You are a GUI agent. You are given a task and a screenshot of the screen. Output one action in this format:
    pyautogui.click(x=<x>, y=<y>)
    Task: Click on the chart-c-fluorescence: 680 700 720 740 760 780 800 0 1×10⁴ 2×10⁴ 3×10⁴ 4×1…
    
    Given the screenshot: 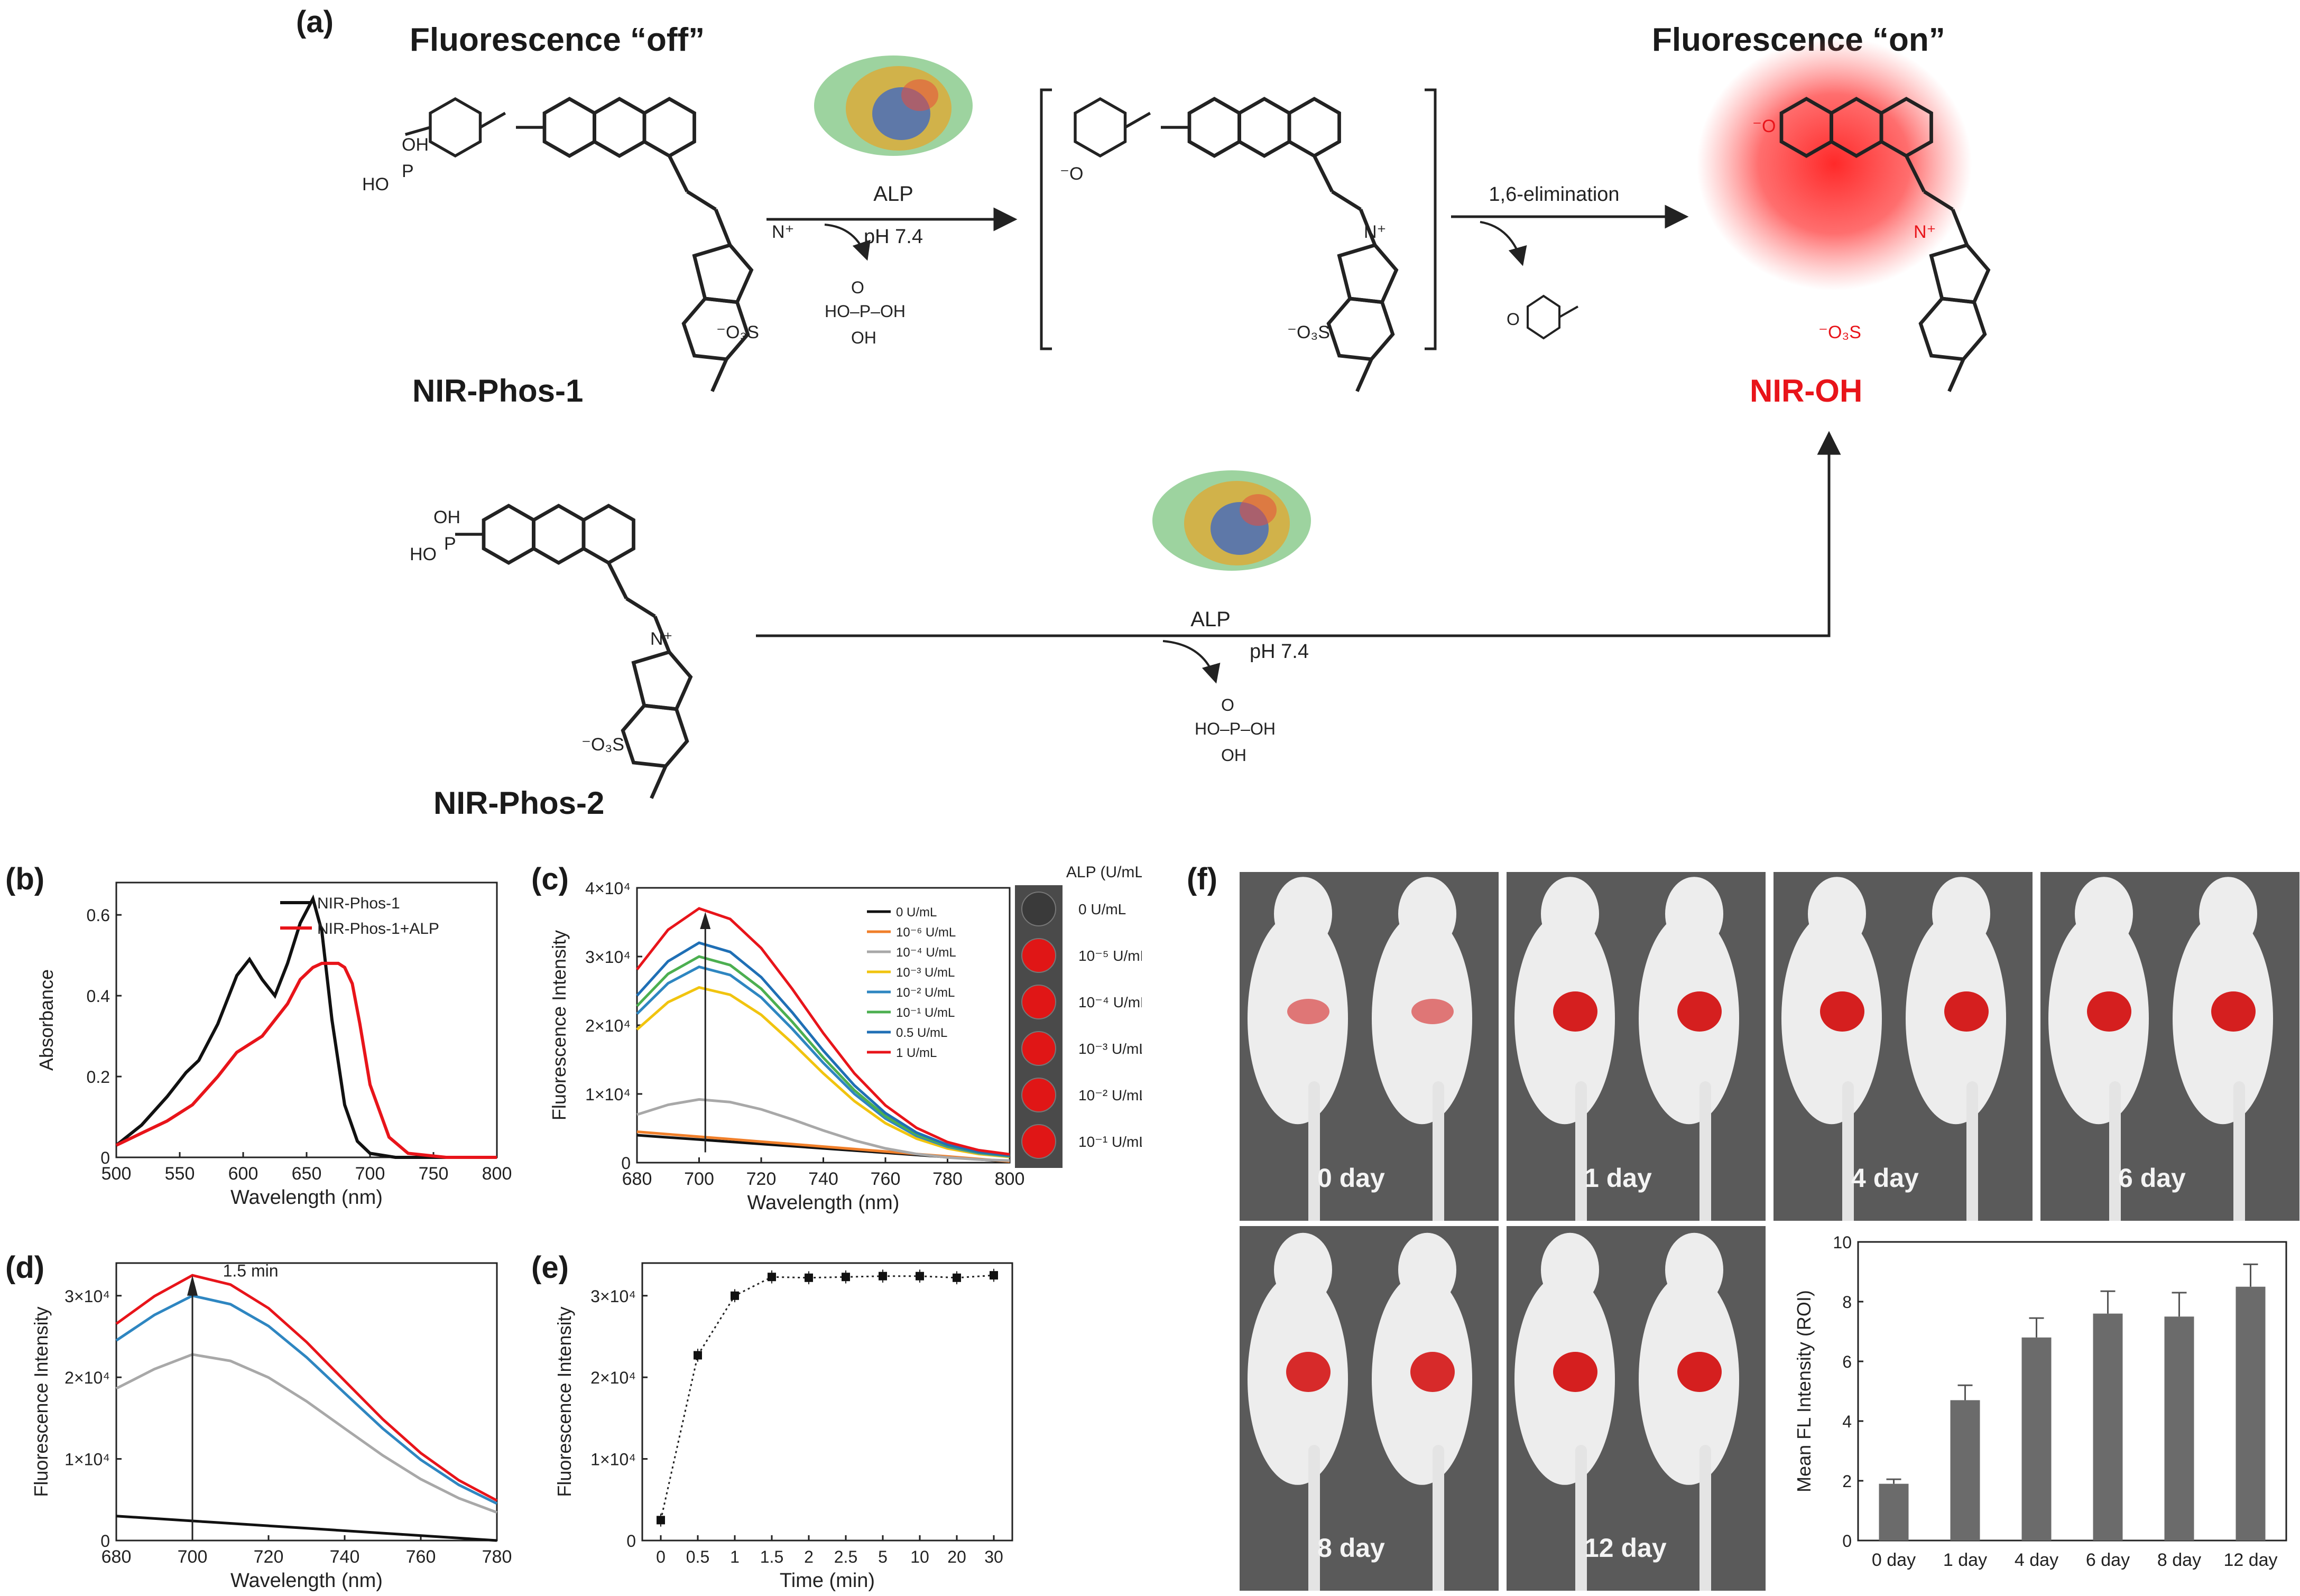 What is the action you would take?
    pyautogui.click(x=846, y=1039)
    